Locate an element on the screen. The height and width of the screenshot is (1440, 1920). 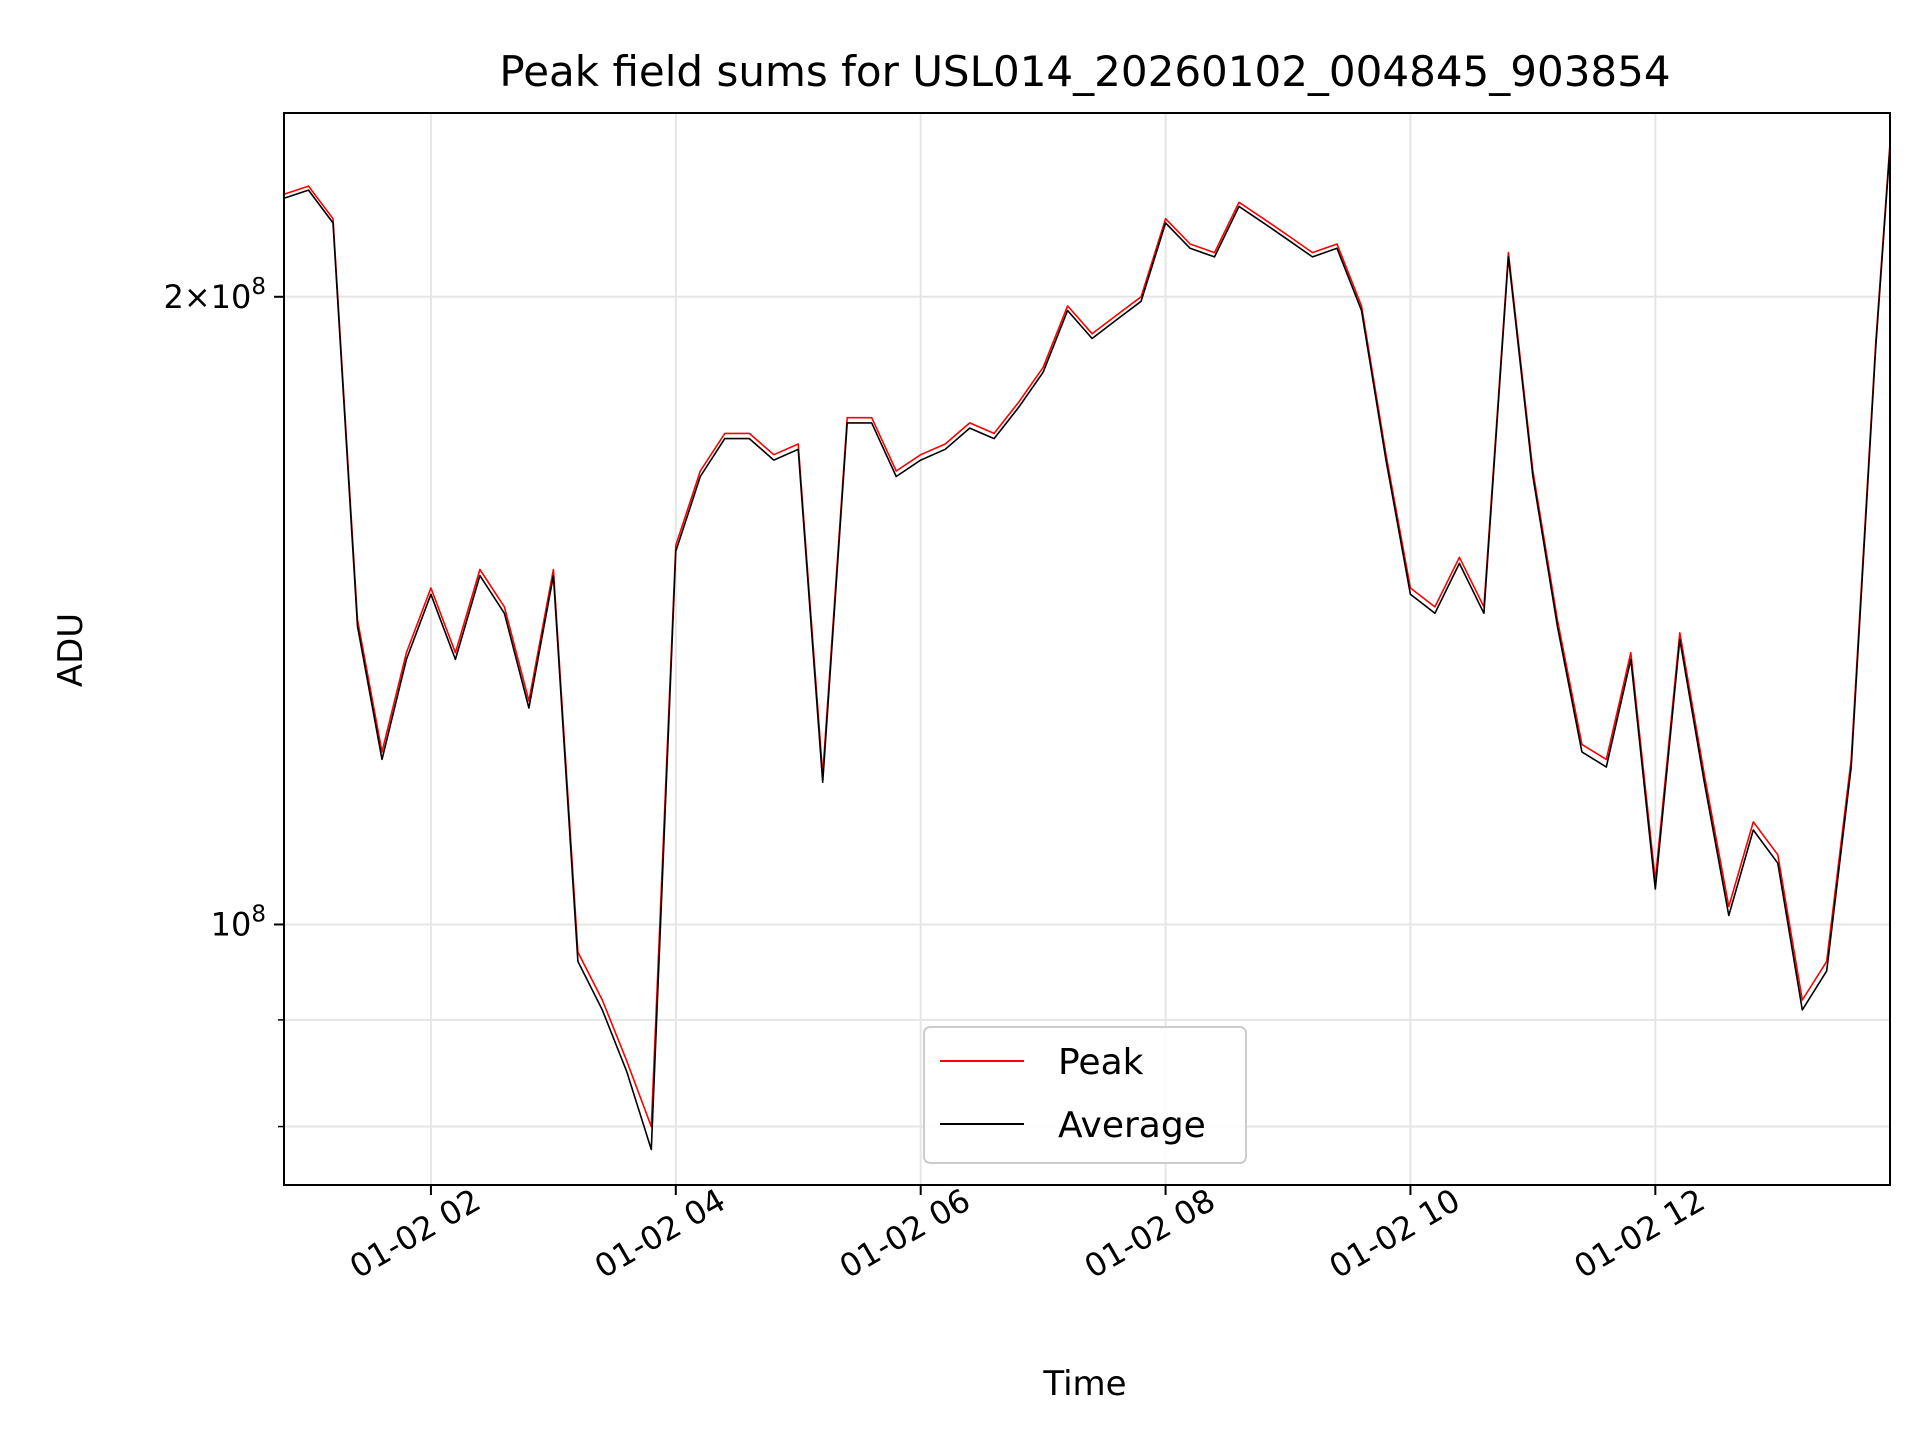
legend-label-average: Average is located at coordinates (1132, 1125).